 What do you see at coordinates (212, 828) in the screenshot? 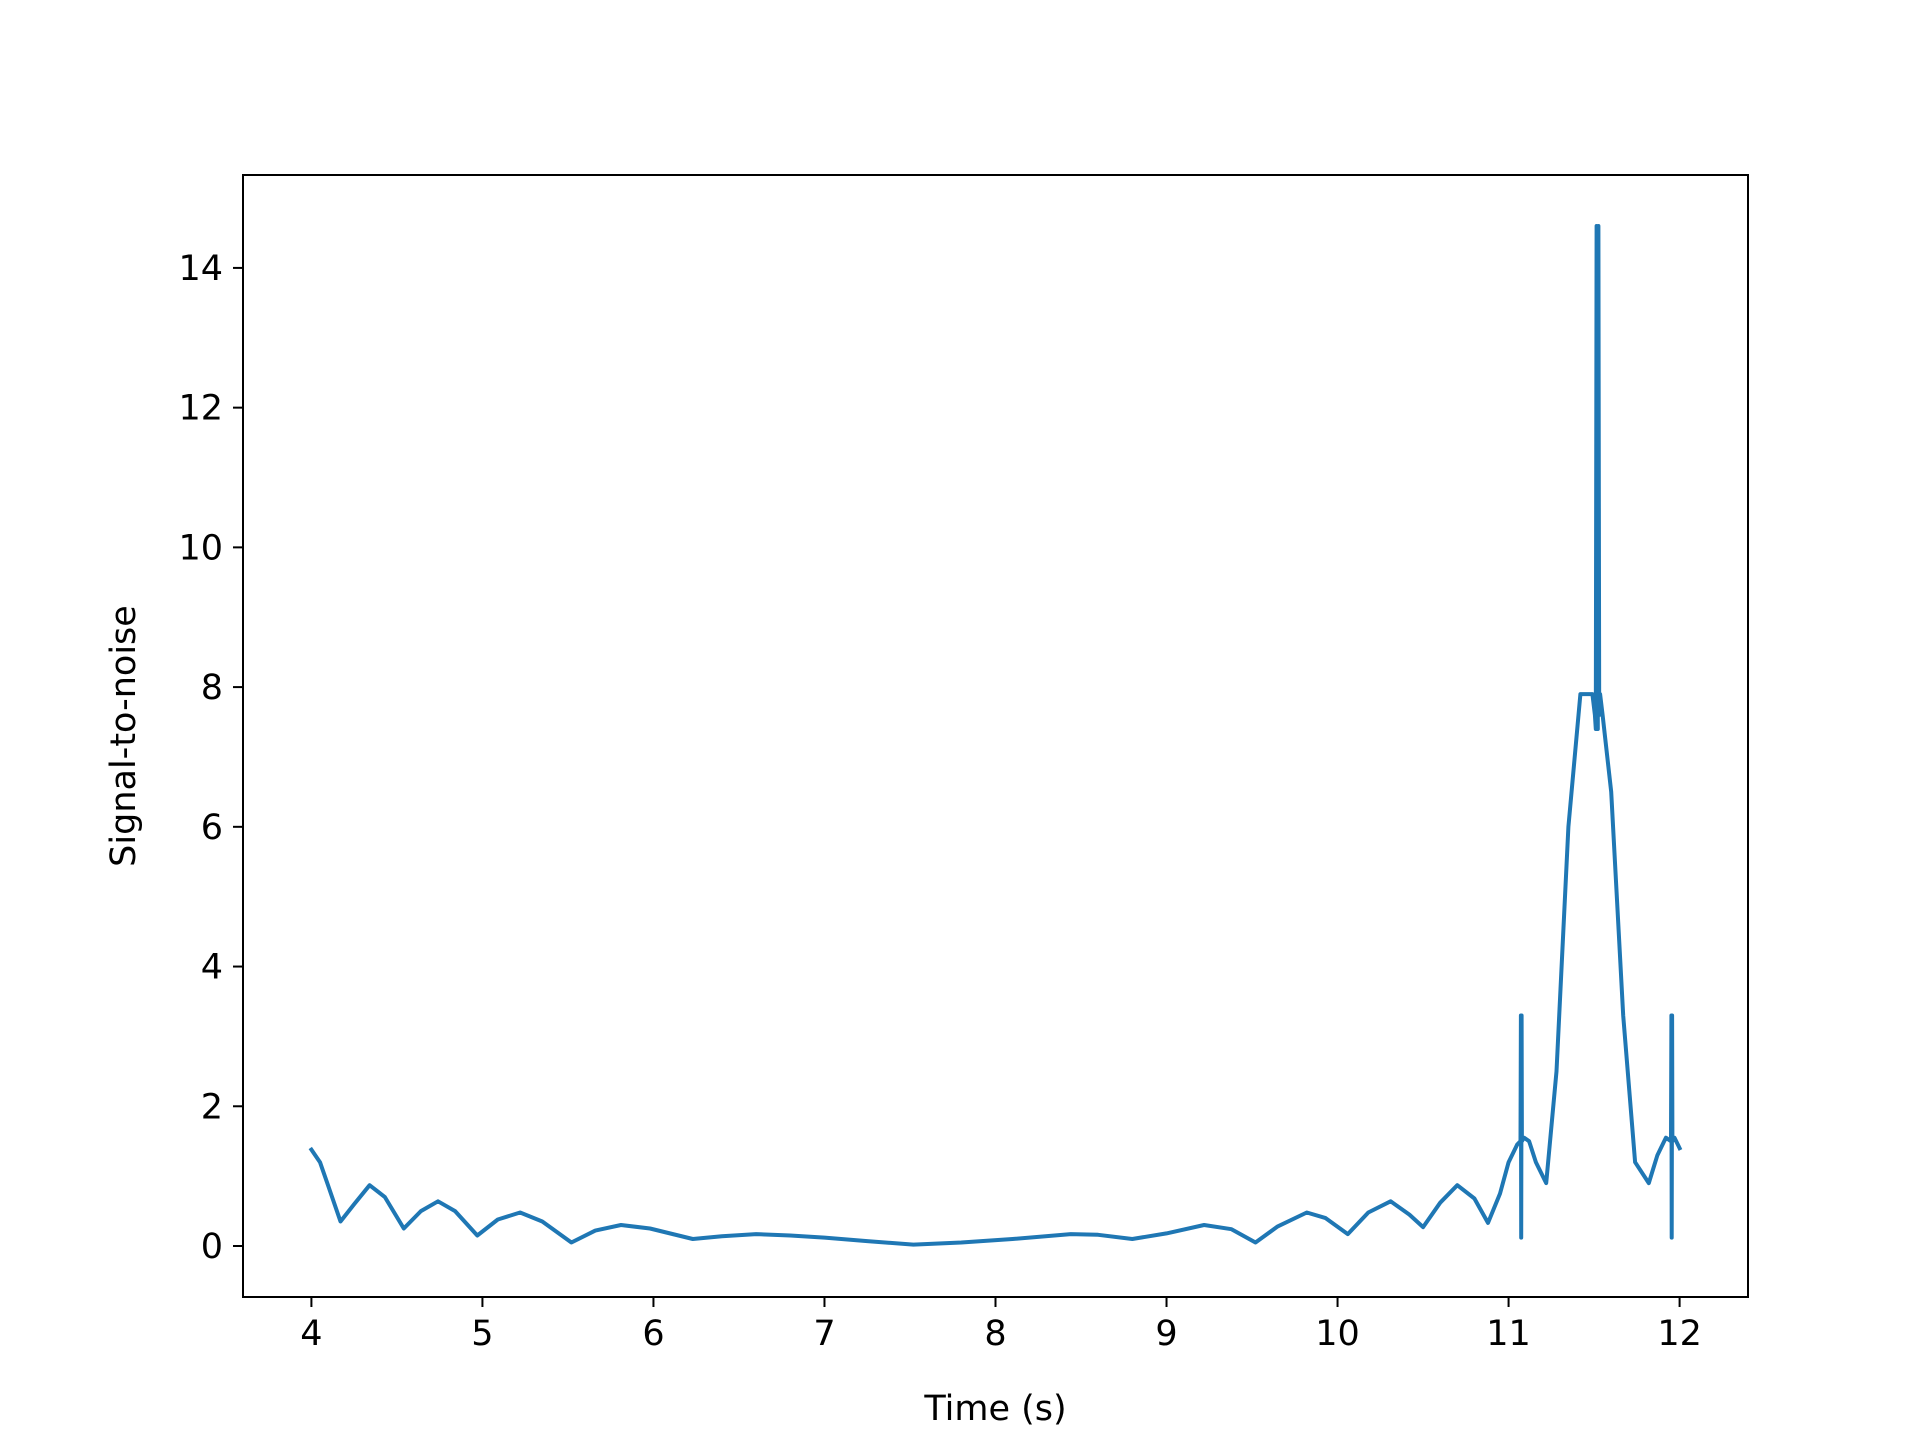
I see `y-tick-label: 6` at bounding box center [212, 828].